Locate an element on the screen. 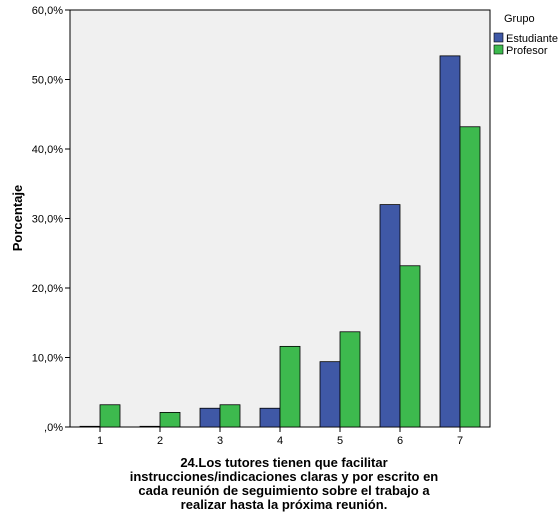 The height and width of the screenshot is (521, 560). y-axis-title: Porcentaje is located at coordinates (17, 218).